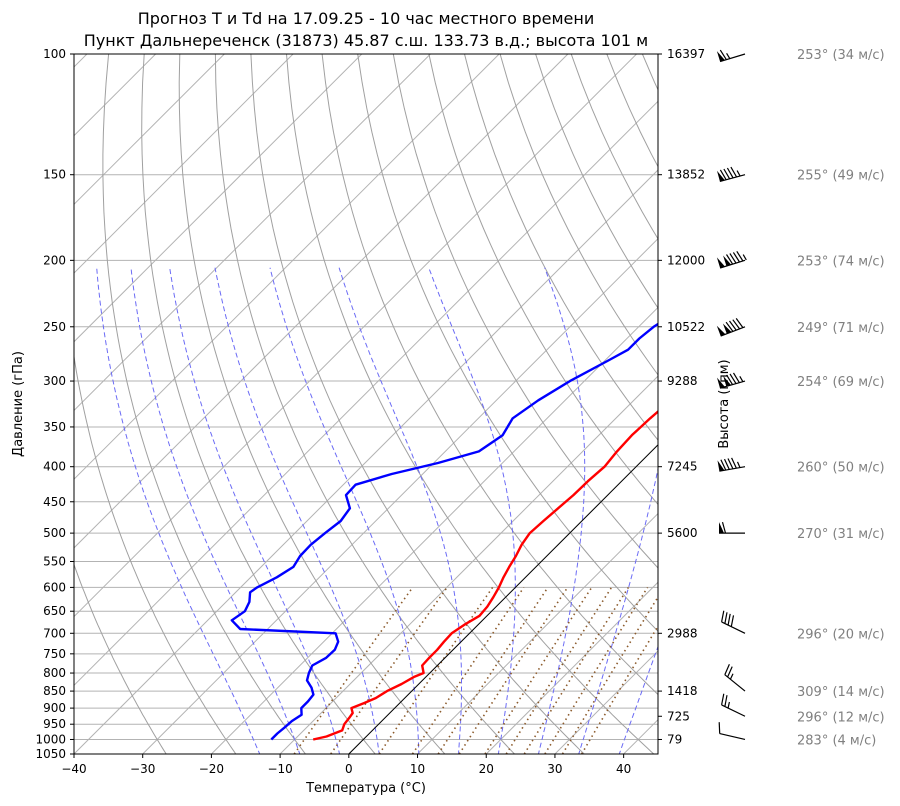  What do you see at coordinates (54, 673) in the screenshot?
I see `y-tick-label: 800` at bounding box center [54, 673].